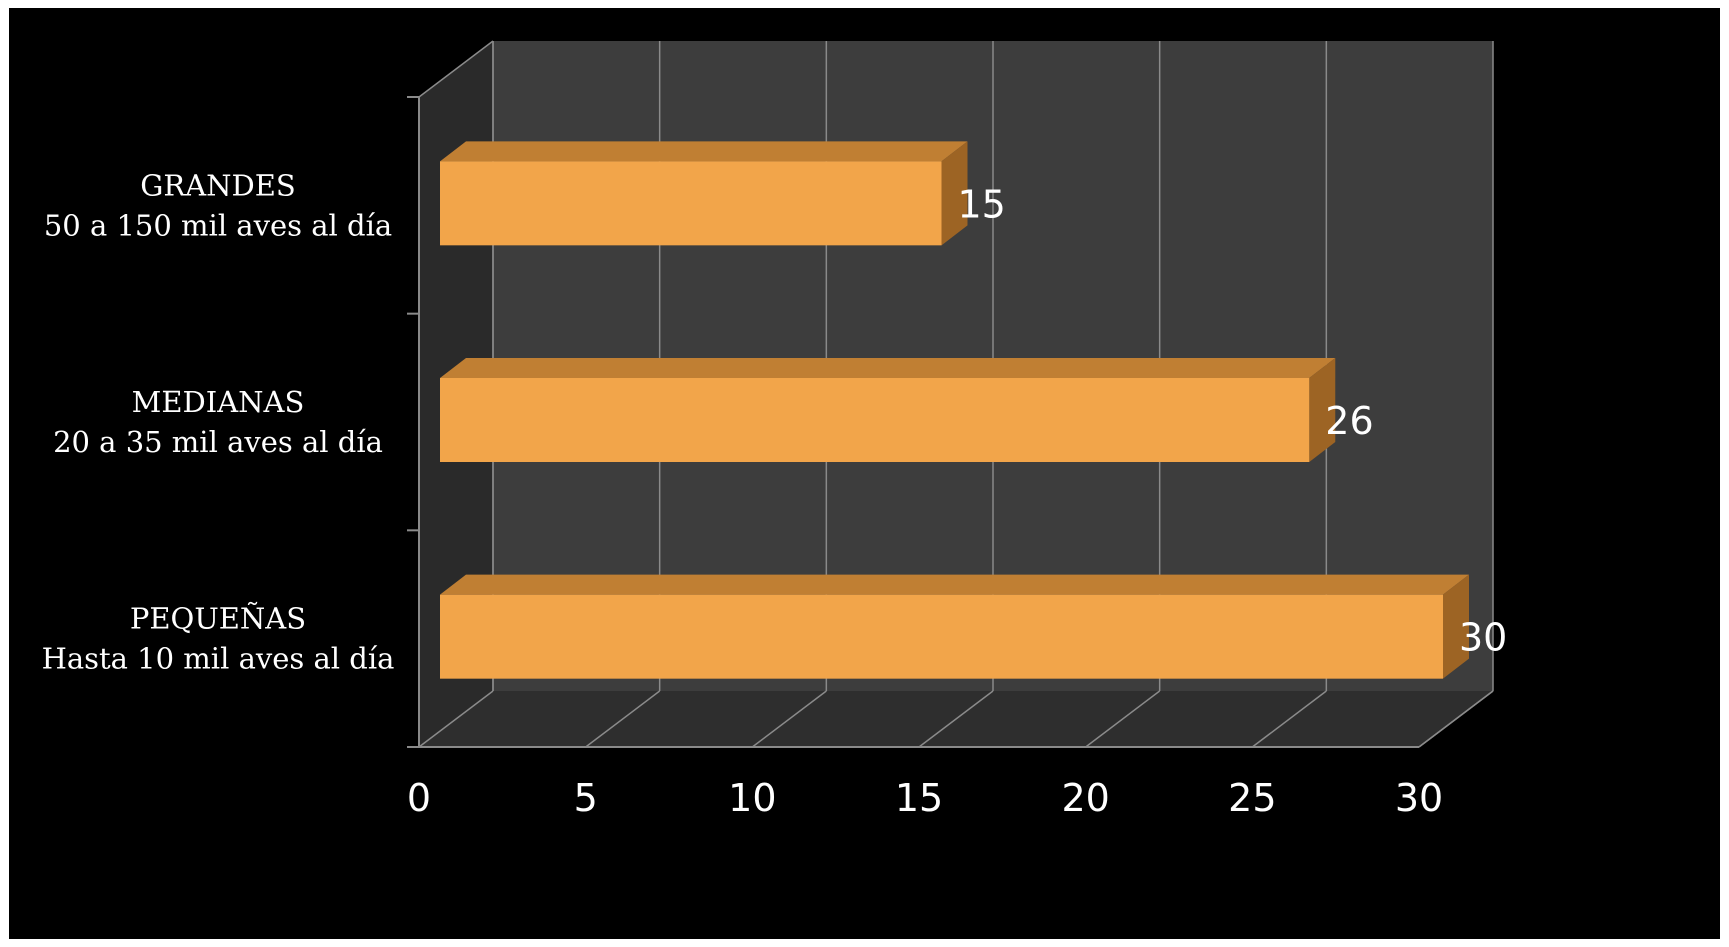 The width and height of the screenshot is (1729, 947). What do you see at coordinates (1483, 638) in the screenshot?
I see `data-label: 30` at bounding box center [1483, 638].